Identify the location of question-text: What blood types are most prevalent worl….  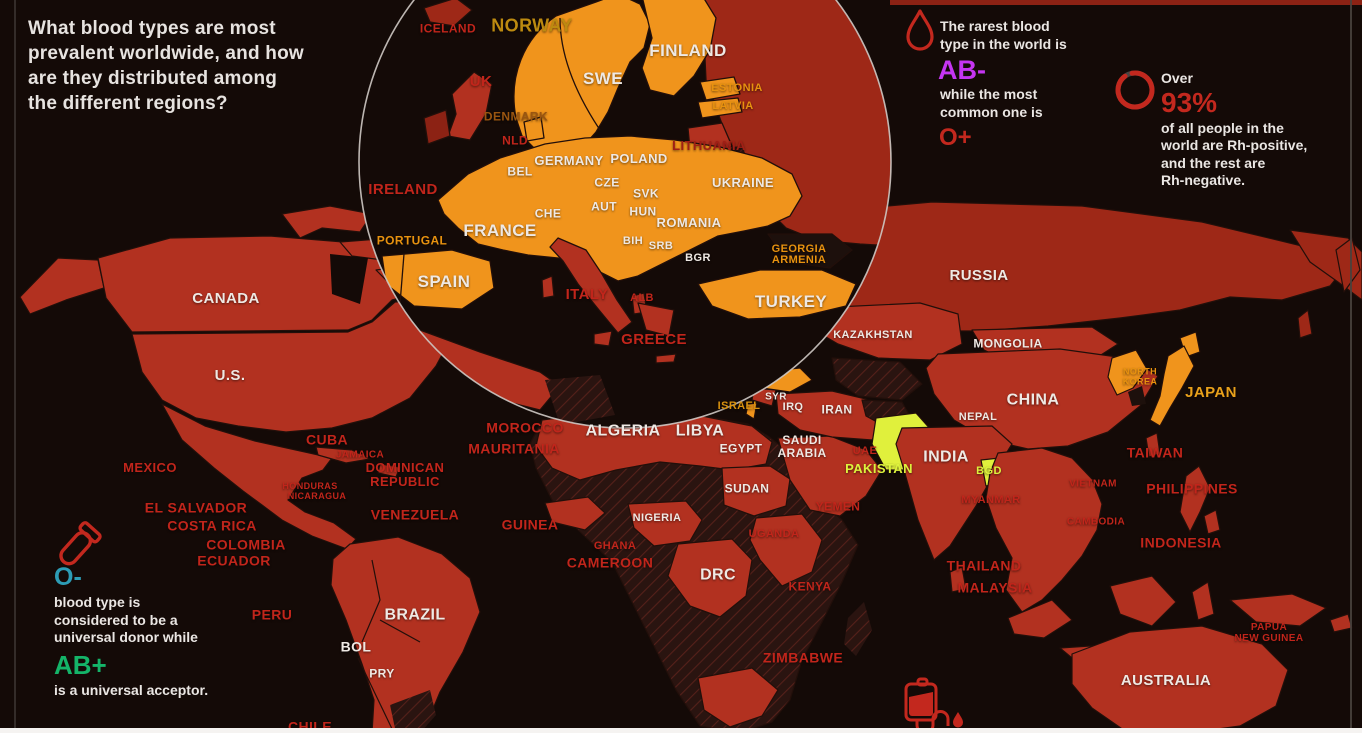
(166, 66).